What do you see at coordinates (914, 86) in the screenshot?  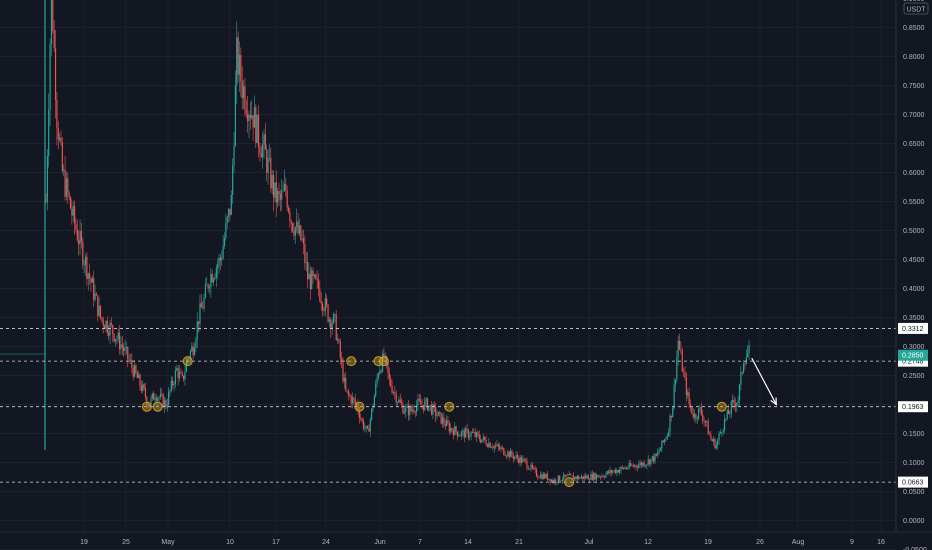 I see `price-tick-label: 0.7500` at bounding box center [914, 86].